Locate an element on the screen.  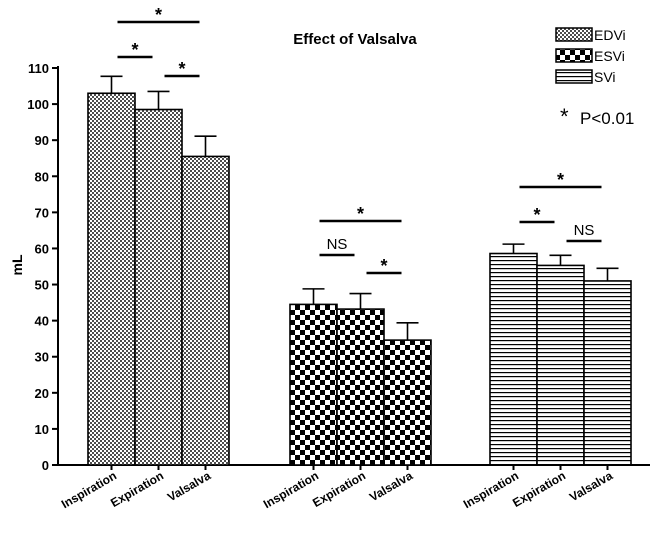
bar-svi-inspiration is located at coordinates (513, 359).